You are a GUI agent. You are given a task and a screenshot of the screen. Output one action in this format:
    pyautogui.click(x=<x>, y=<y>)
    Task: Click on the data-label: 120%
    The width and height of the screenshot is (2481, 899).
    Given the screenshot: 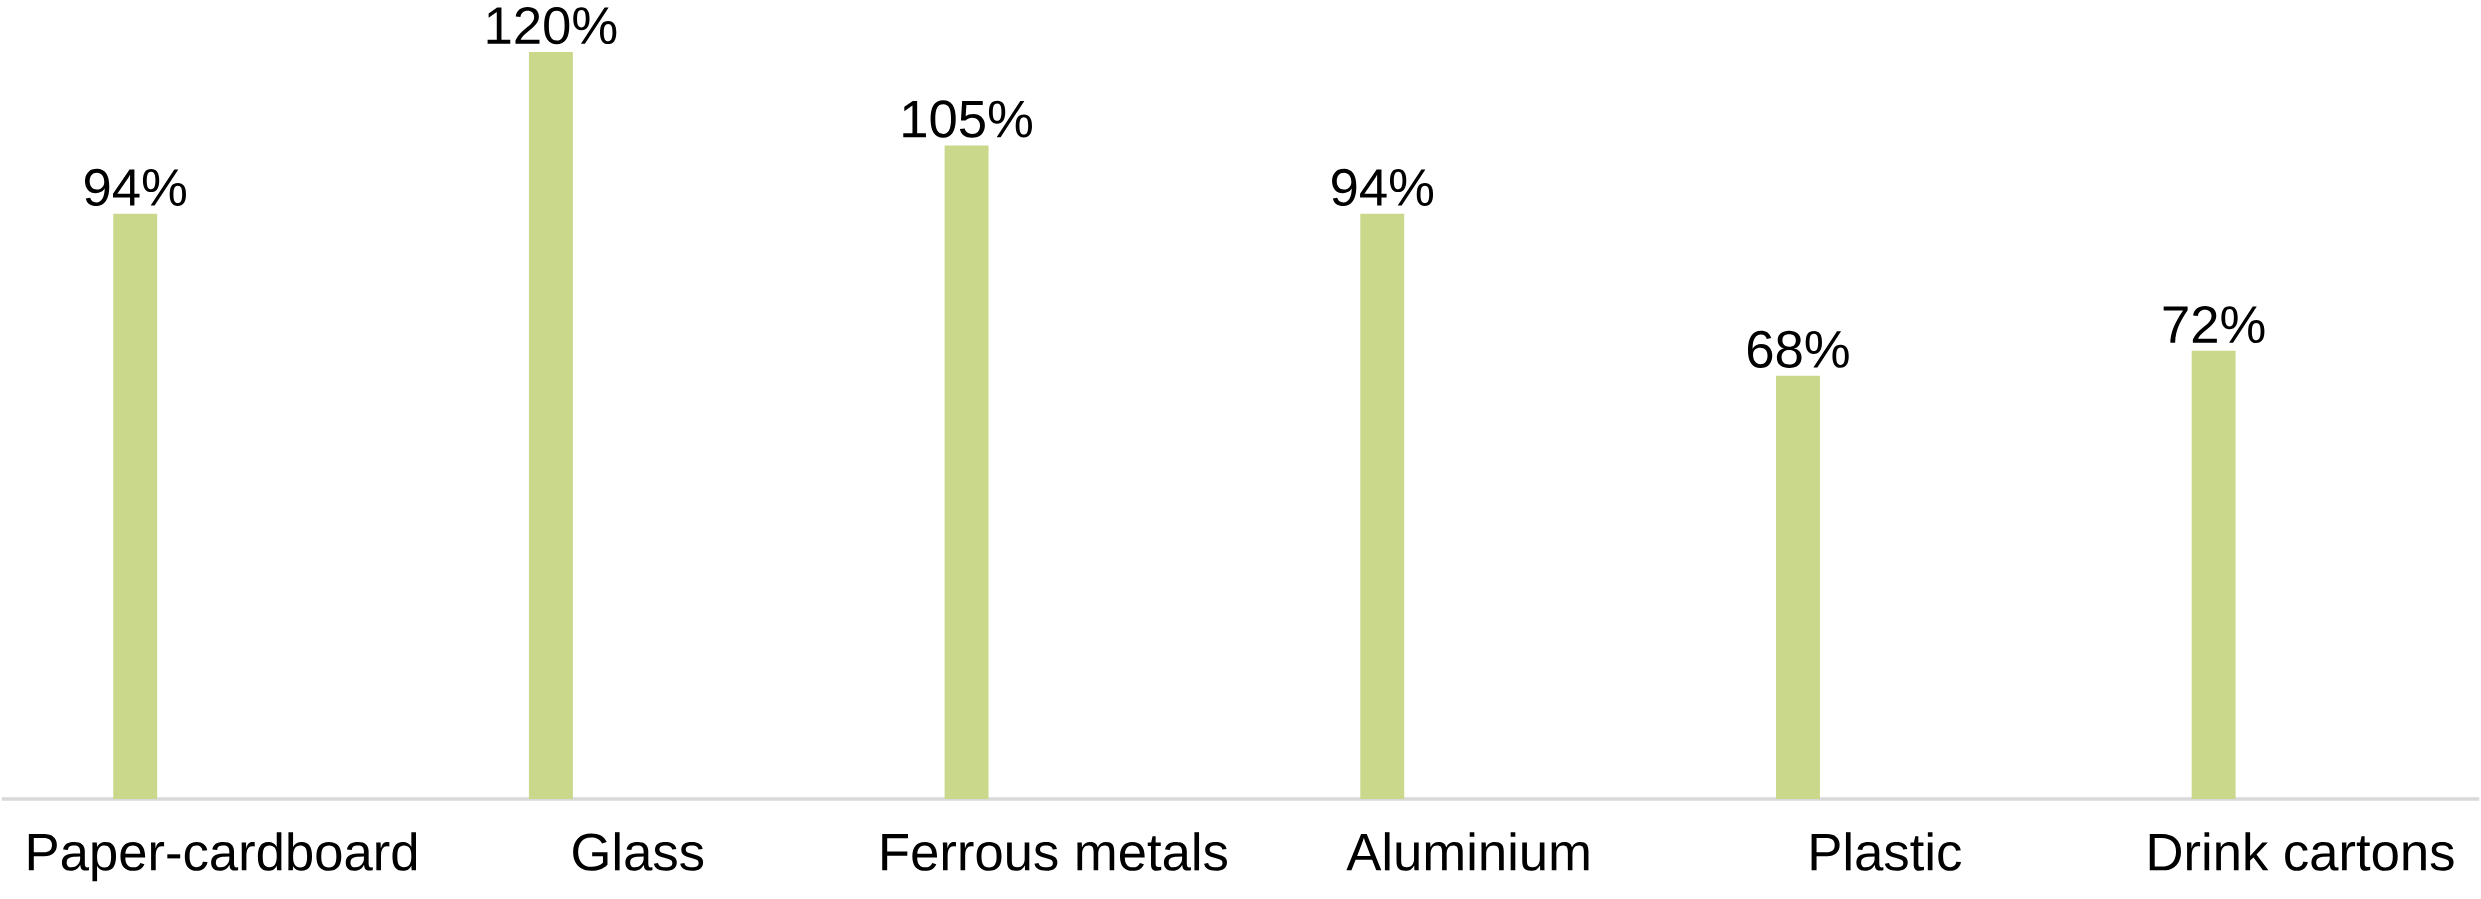 What is the action you would take?
    pyautogui.click(x=552, y=26)
    